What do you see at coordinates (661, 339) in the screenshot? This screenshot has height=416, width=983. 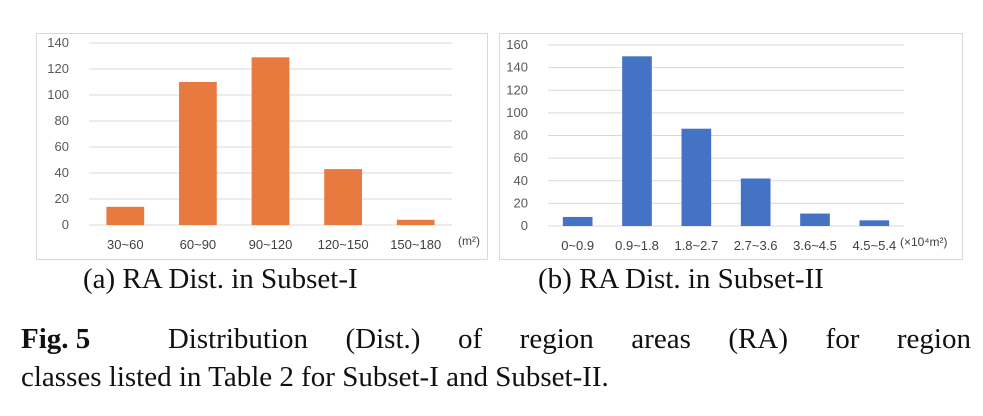 I see `caption-word: areas` at bounding box center [661, 339].